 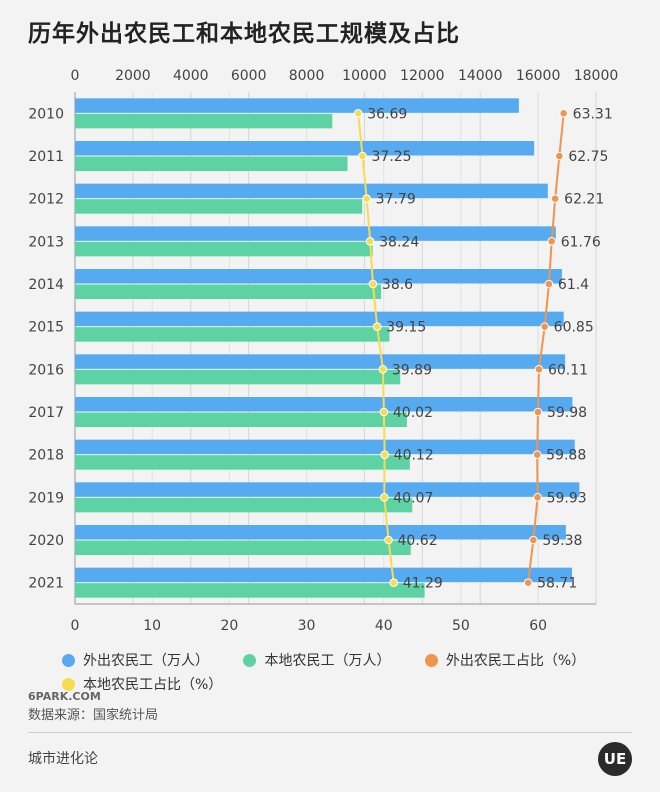 I want to click on data-label-local-share: 40.07, so click(x=413, y=498).